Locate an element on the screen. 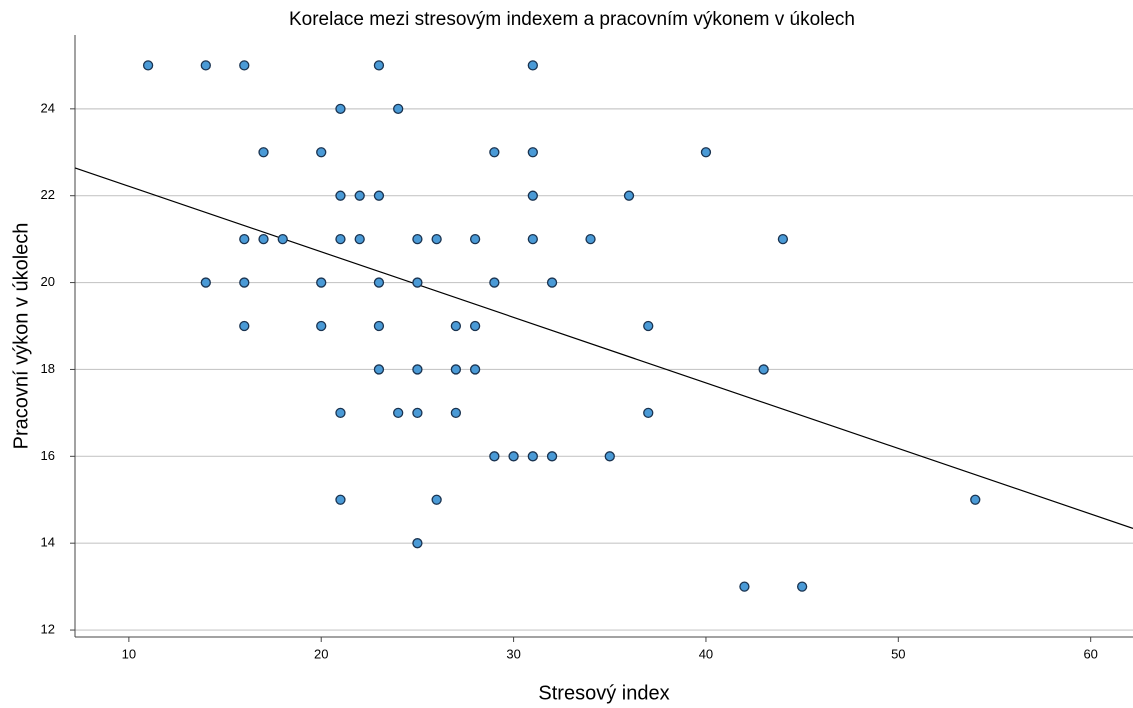 The width and height of the screenshot is (1133, 708). x-tick-label: 30 is located at coordinates (513, 653).